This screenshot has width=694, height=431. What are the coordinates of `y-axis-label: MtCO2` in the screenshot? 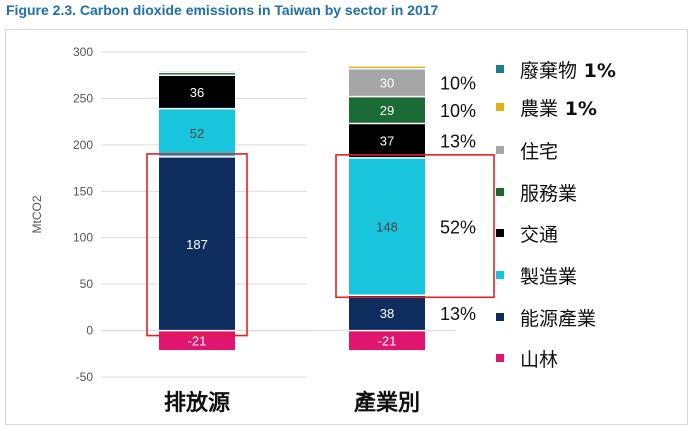 It's located at (37, 214).